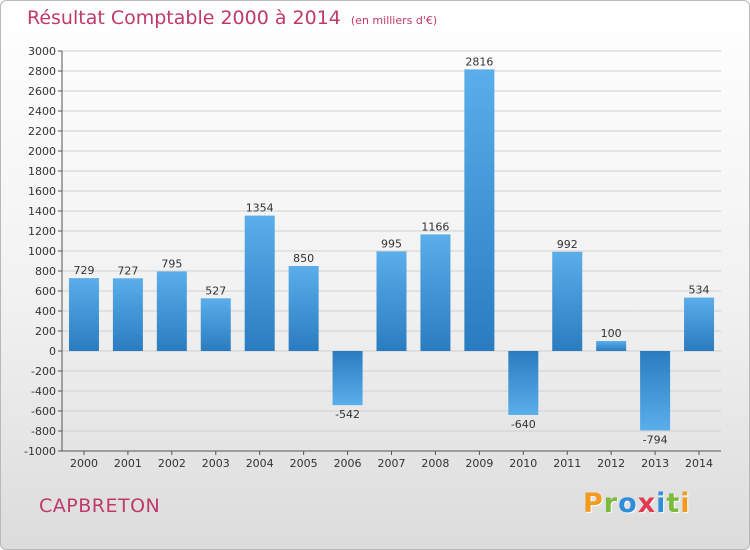 Image resolution: width=750 pixels, height=550 pixels. I want to click on y-tick-label: -600, so click(43, 411).